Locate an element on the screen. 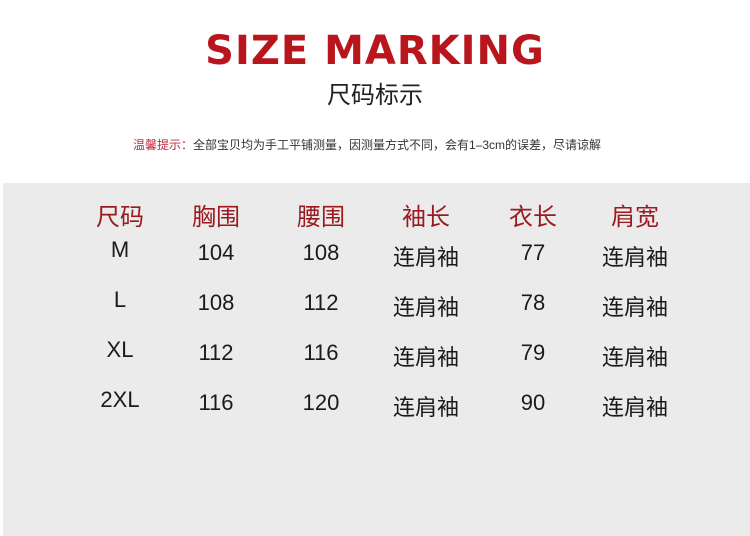 This screenshot has height=536, width=750. header-waist: 腰围 is located at coordinates (321, 217).